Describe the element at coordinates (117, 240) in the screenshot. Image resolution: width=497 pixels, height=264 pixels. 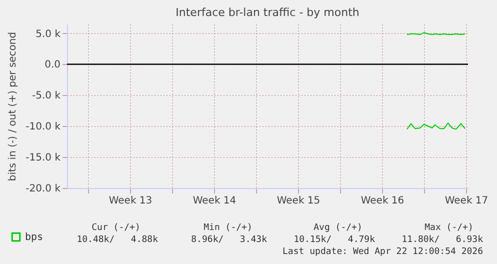
I see `text: 10.48k/ 4.88k` at that location.